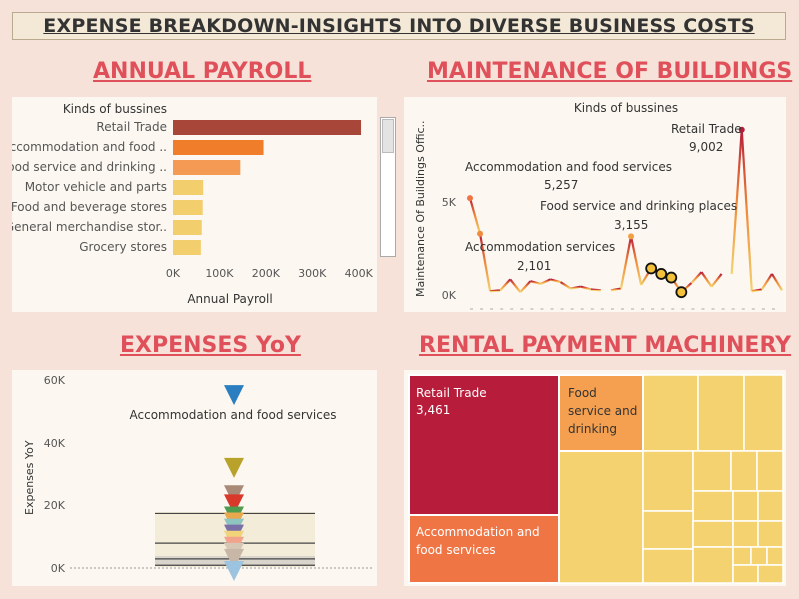  I want to click on payroll-category-label: Food service and drinking .., so click(89, 167).